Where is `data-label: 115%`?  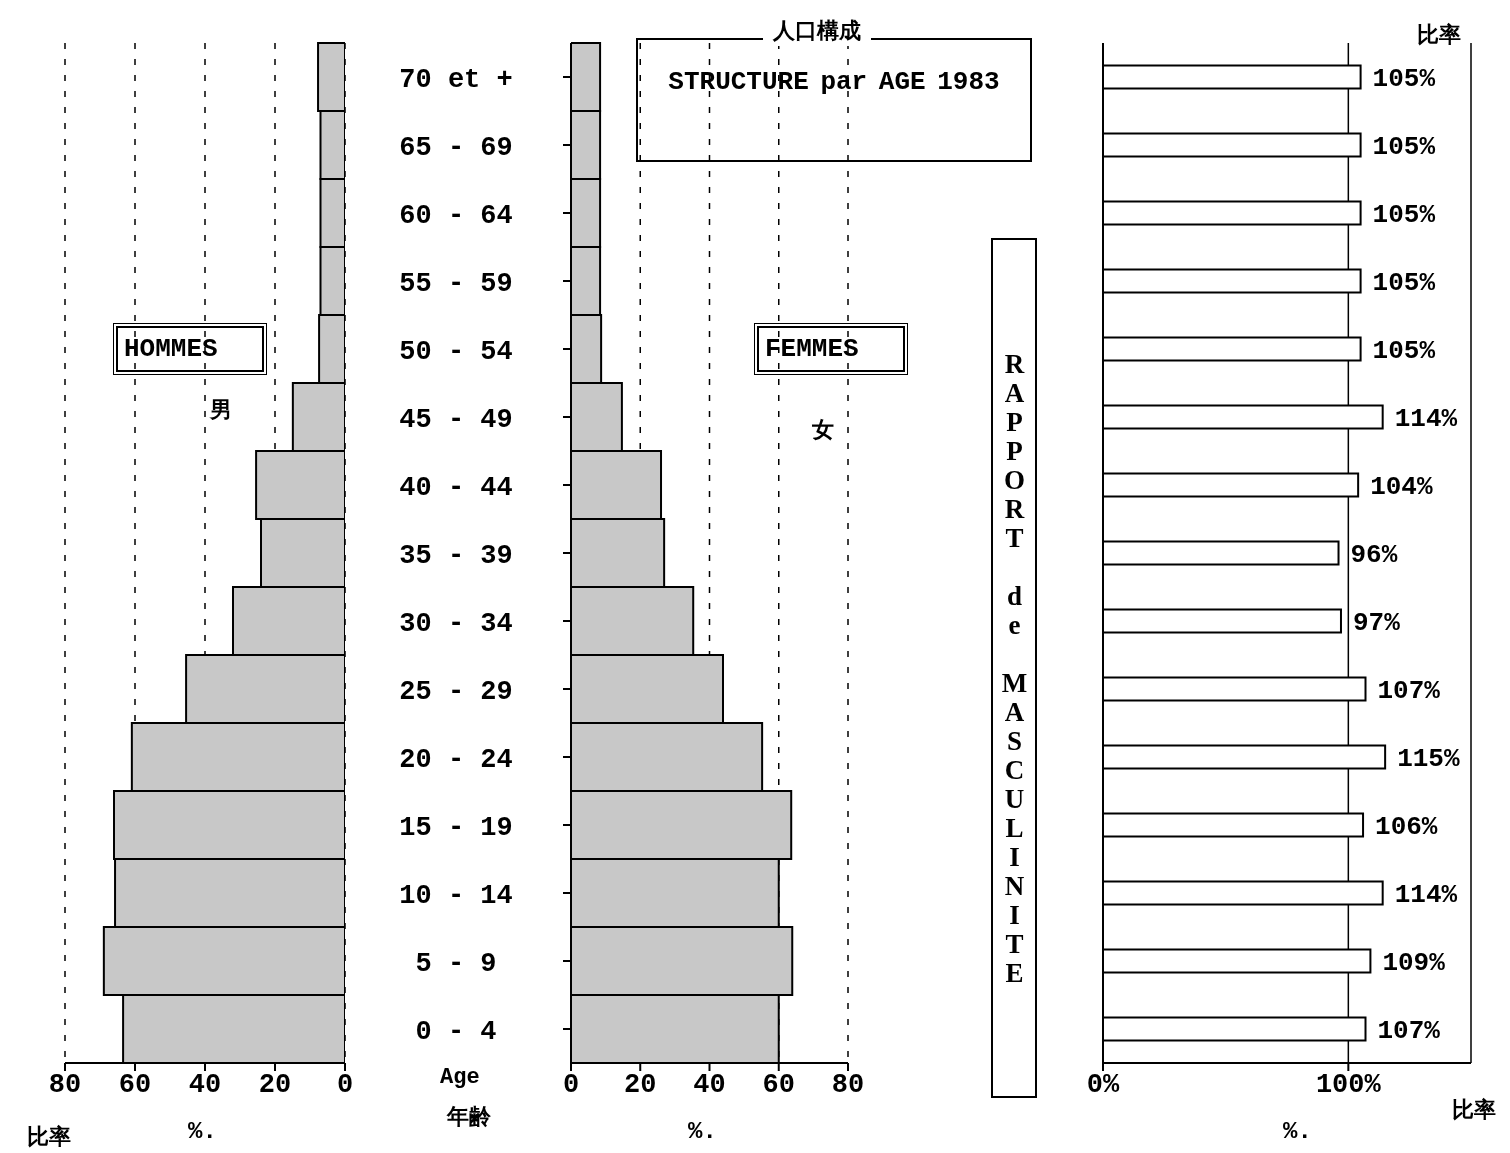 data-label: 115% is located at coordinates (1428, 759).